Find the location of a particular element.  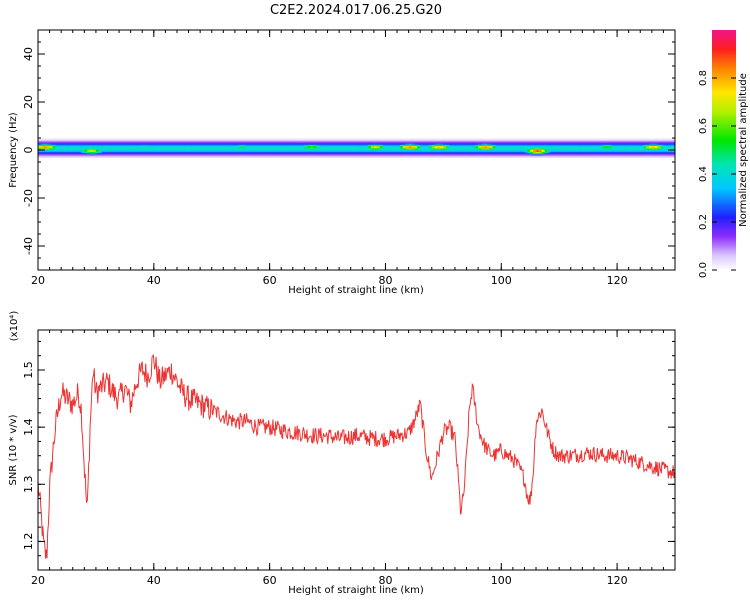

y-tick-label: -20 is located at coordinates (28, 198).